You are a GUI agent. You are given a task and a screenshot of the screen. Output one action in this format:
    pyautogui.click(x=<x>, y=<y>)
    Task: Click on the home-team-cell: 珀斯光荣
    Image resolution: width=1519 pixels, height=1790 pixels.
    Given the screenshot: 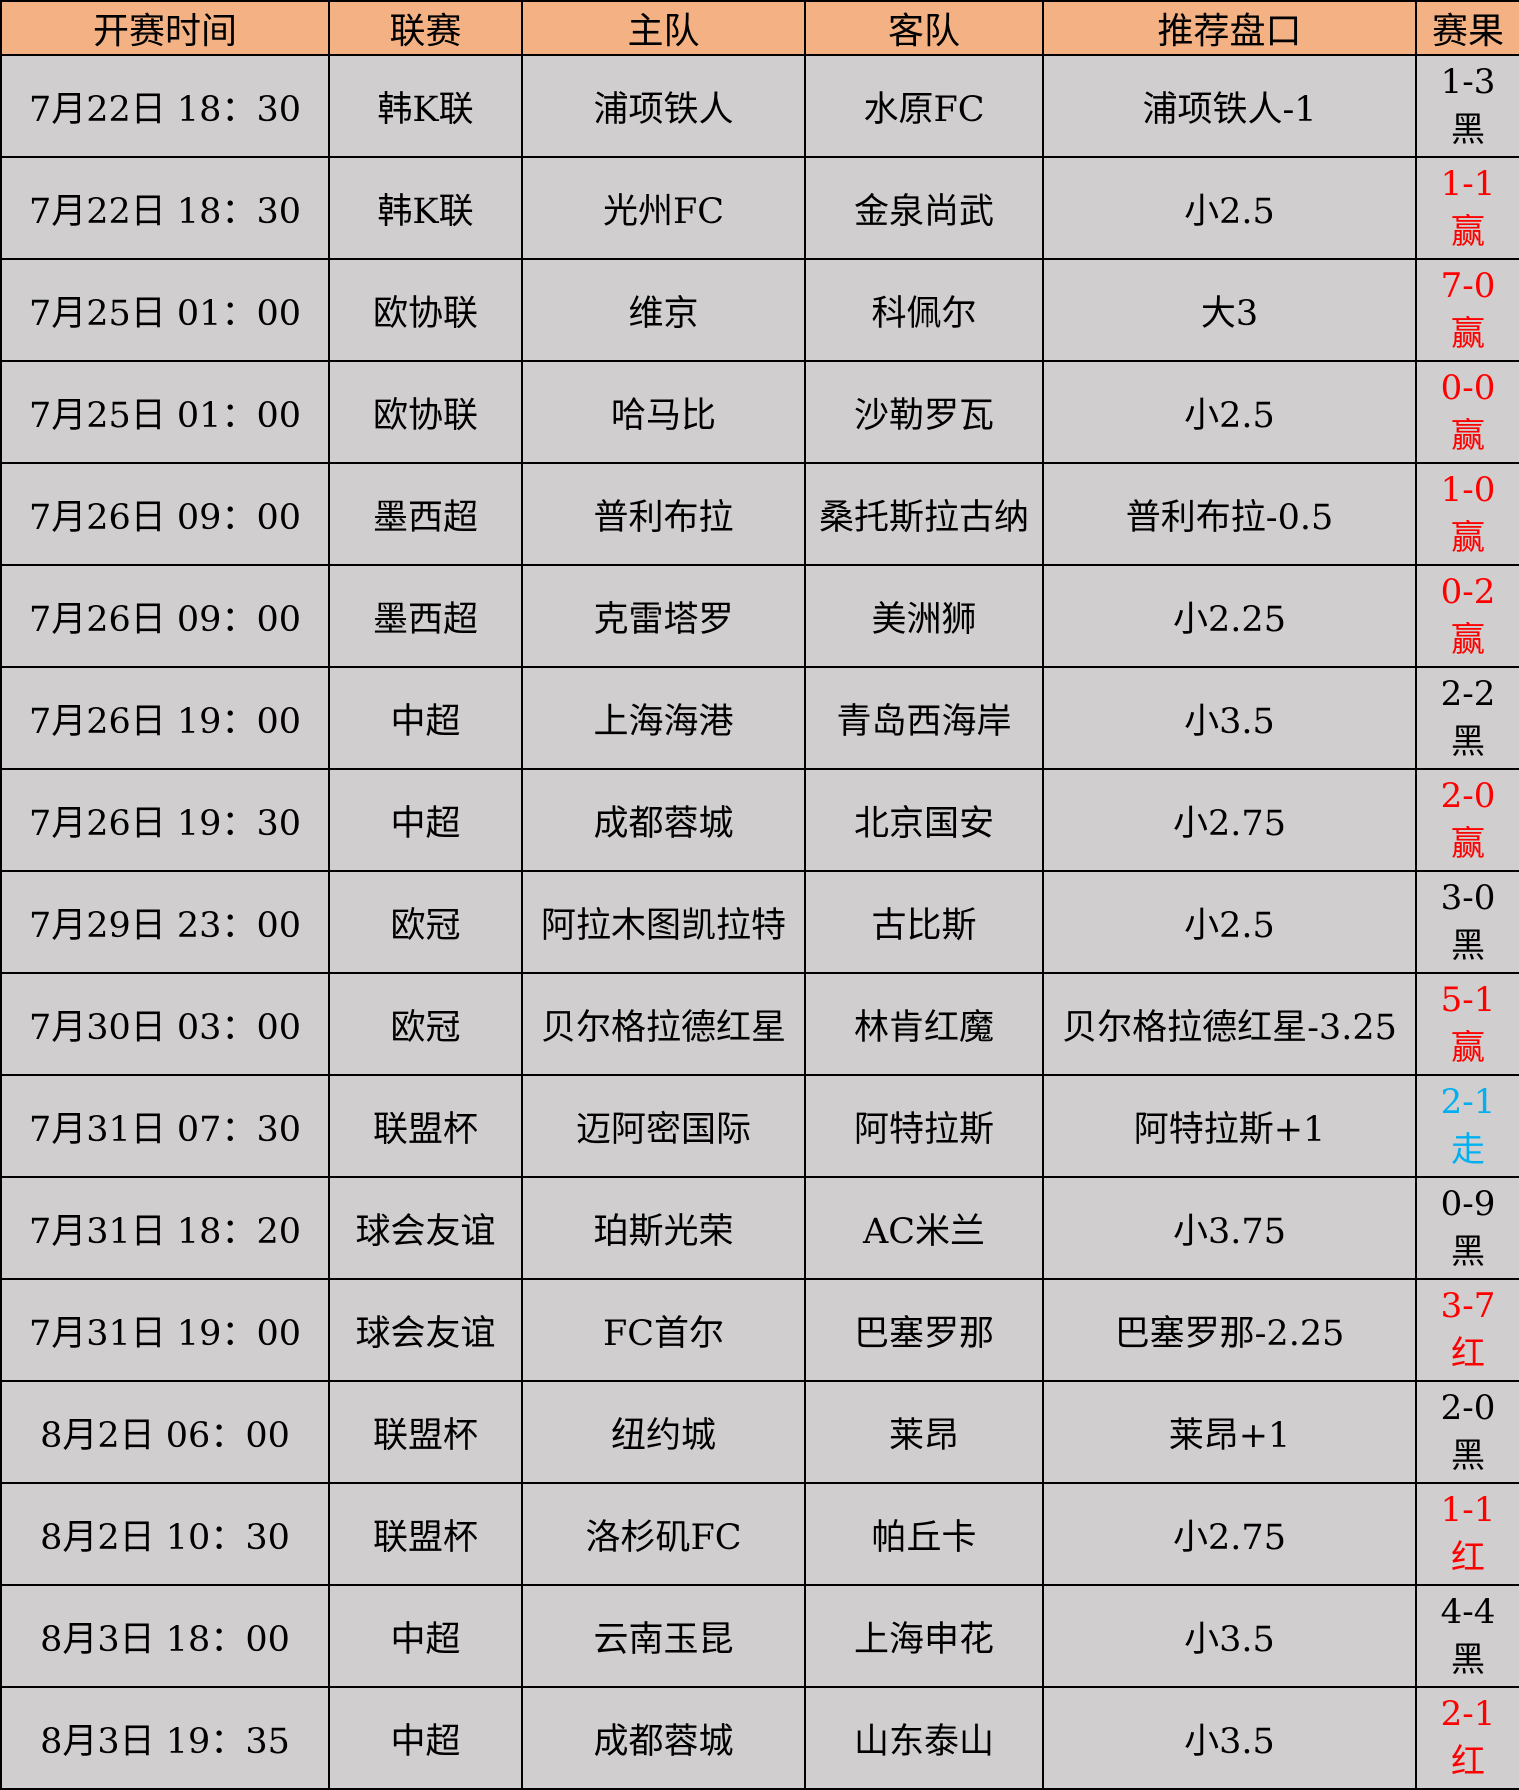 What is the action you would take?
    pyautogui.click(x=663, y=1228)
    